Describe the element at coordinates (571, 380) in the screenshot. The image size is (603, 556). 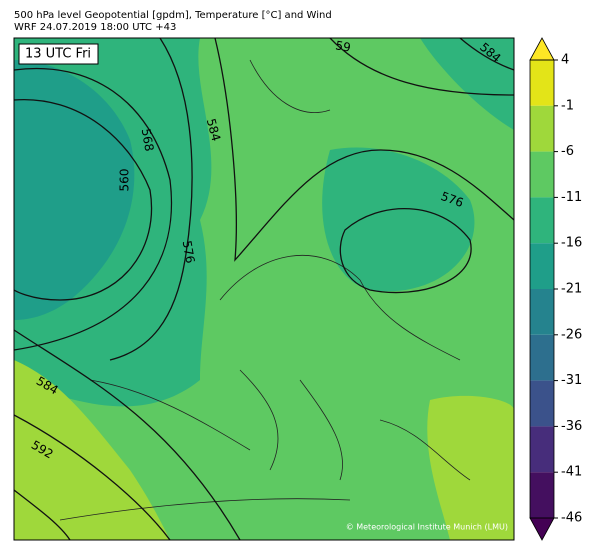
I see `colorbar-tick-label: -31` at that location.